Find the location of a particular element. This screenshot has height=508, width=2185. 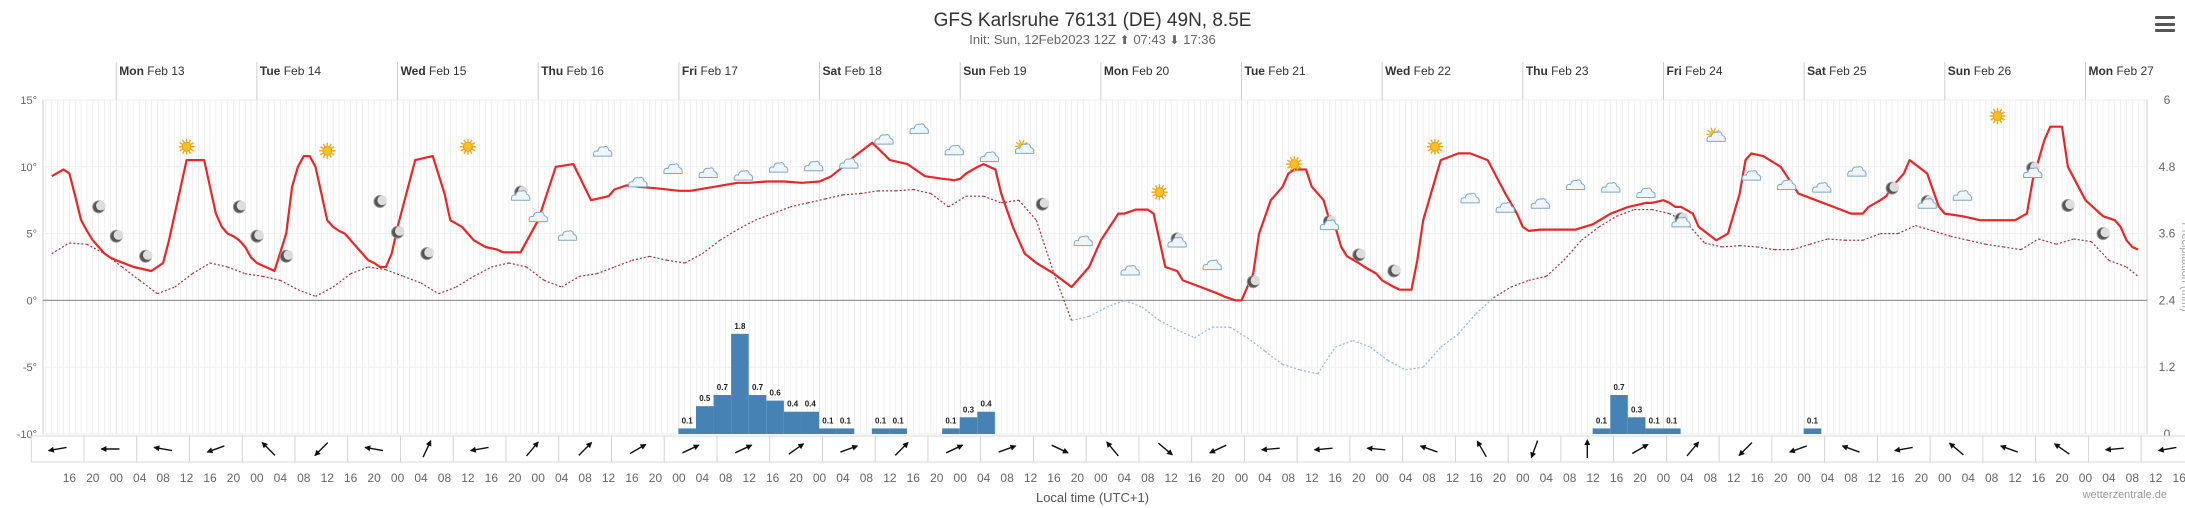

precip-label: 0.6 is located at coordinates (776, 393).